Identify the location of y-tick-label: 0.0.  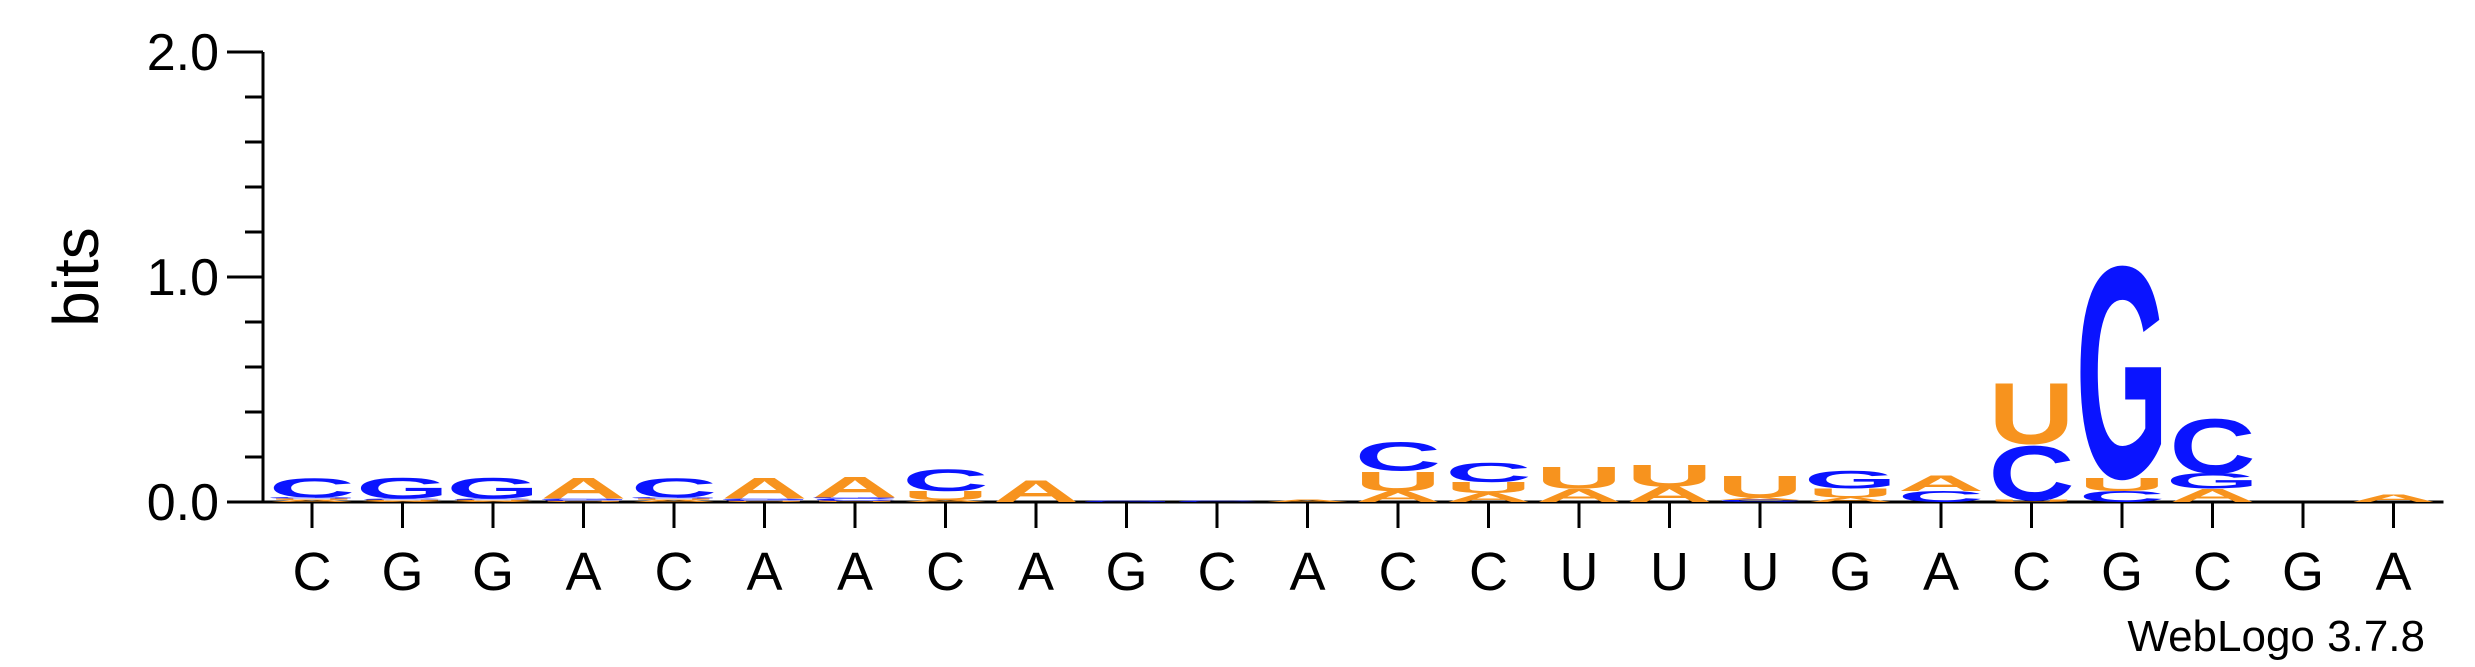
(183, 503).